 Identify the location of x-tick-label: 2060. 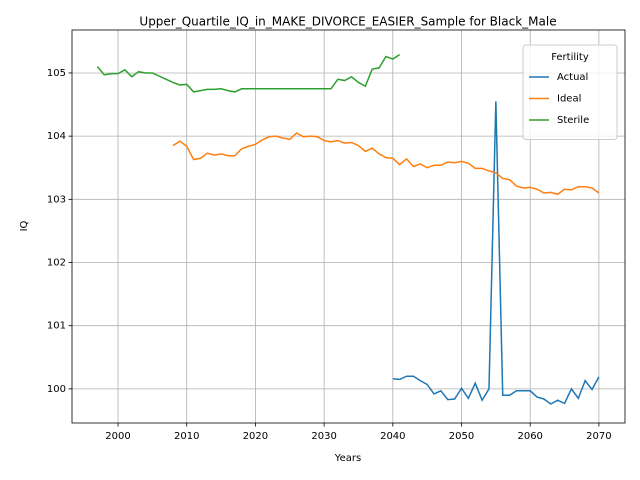
(529, 436).